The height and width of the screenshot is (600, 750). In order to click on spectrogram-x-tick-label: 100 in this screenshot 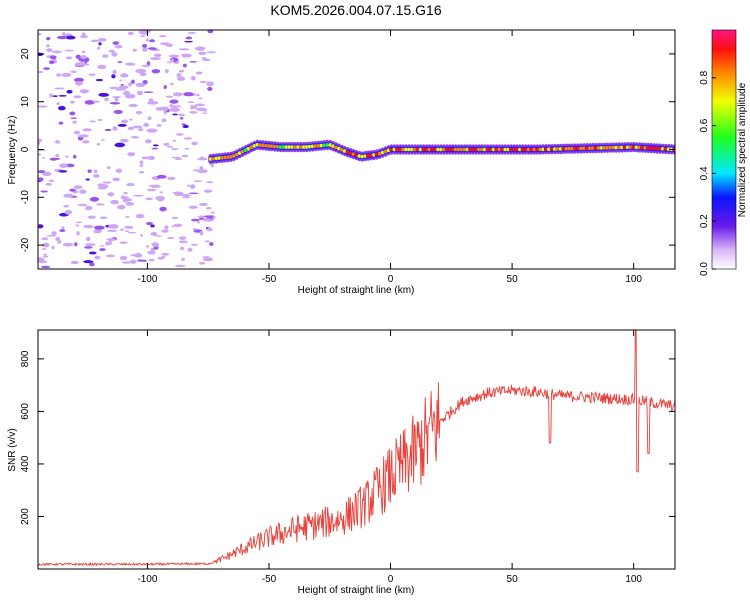, I will do `click(633, 279)`.